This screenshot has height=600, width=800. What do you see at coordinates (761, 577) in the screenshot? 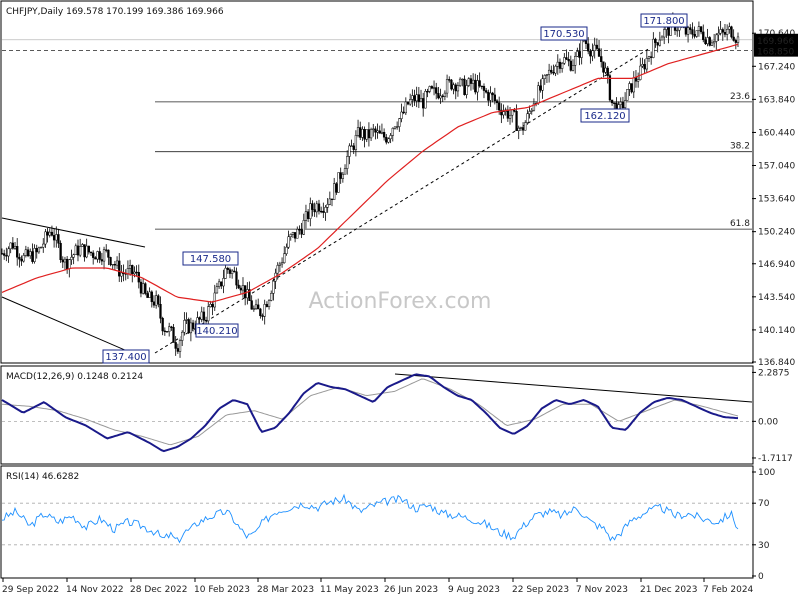
I see `rsi-tick-label: 0` at bounding box center [761, 577].